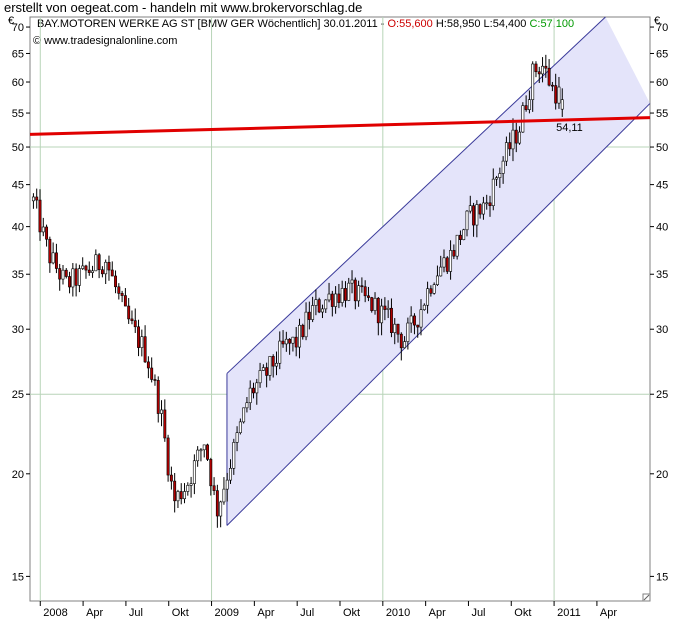 This screenshot has width=680, height=620. What do you see at coordinates (18, 577) in the screenshot?
I see `y-tick-label-left: 15` at bounding box center [18, 577].